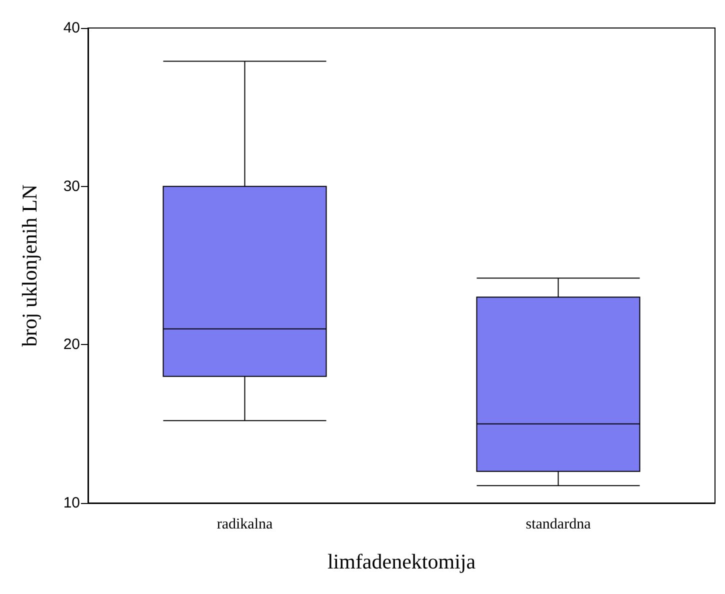  I want to click on x-tick-label: standardna, so click(559, 524).